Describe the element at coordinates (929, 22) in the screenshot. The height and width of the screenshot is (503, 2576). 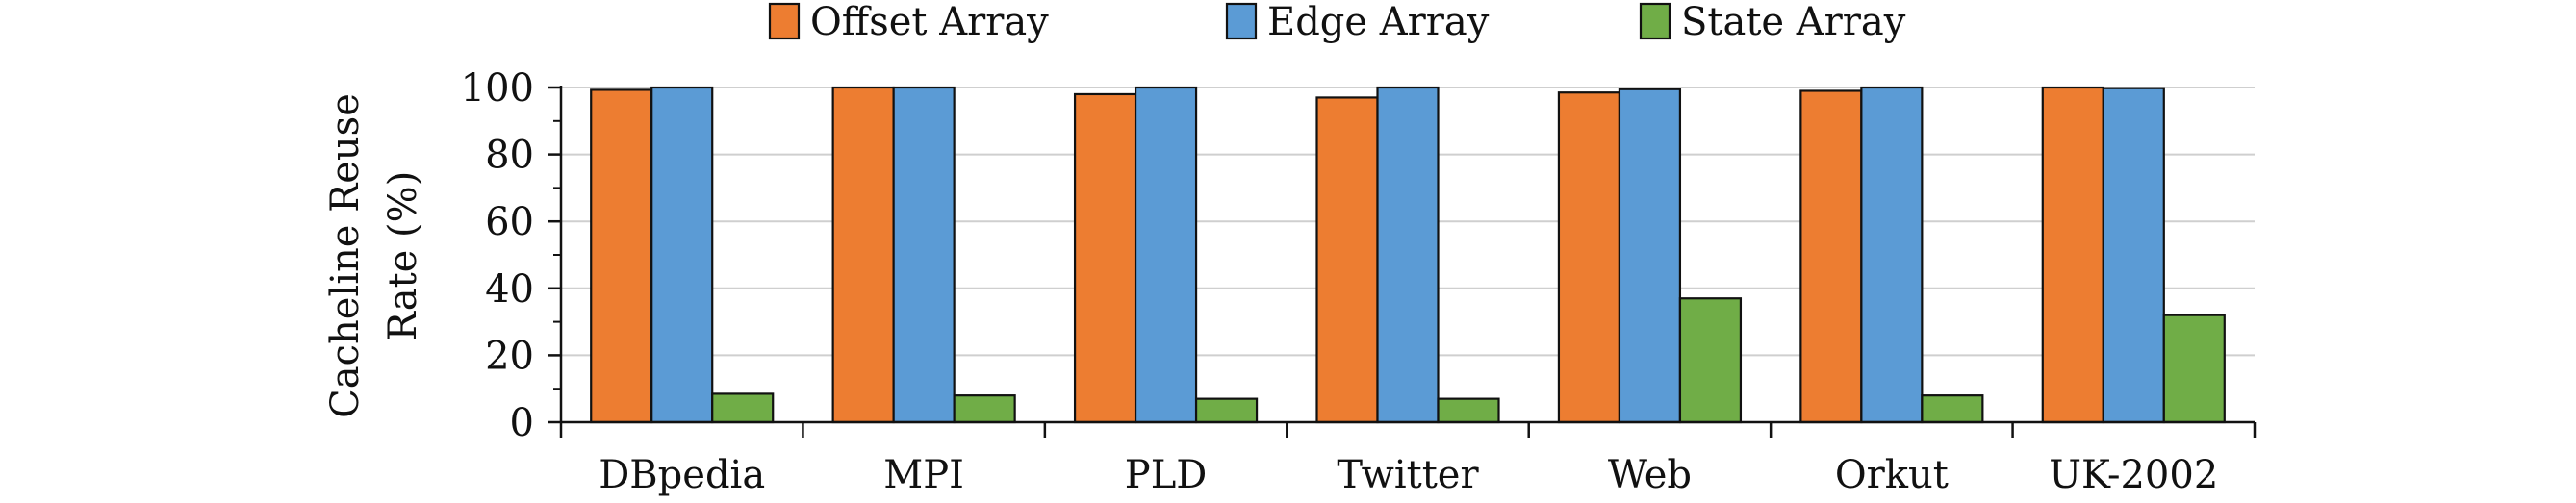
I see `legend-label-offset-array: Offset Array` at that location.